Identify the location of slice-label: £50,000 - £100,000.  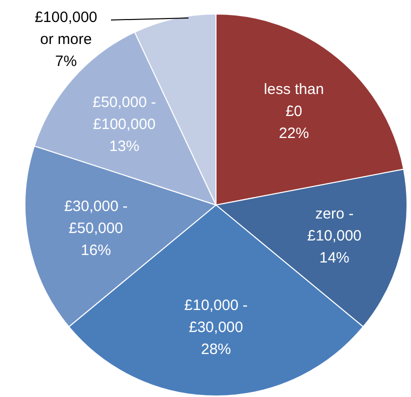
(124, 114).